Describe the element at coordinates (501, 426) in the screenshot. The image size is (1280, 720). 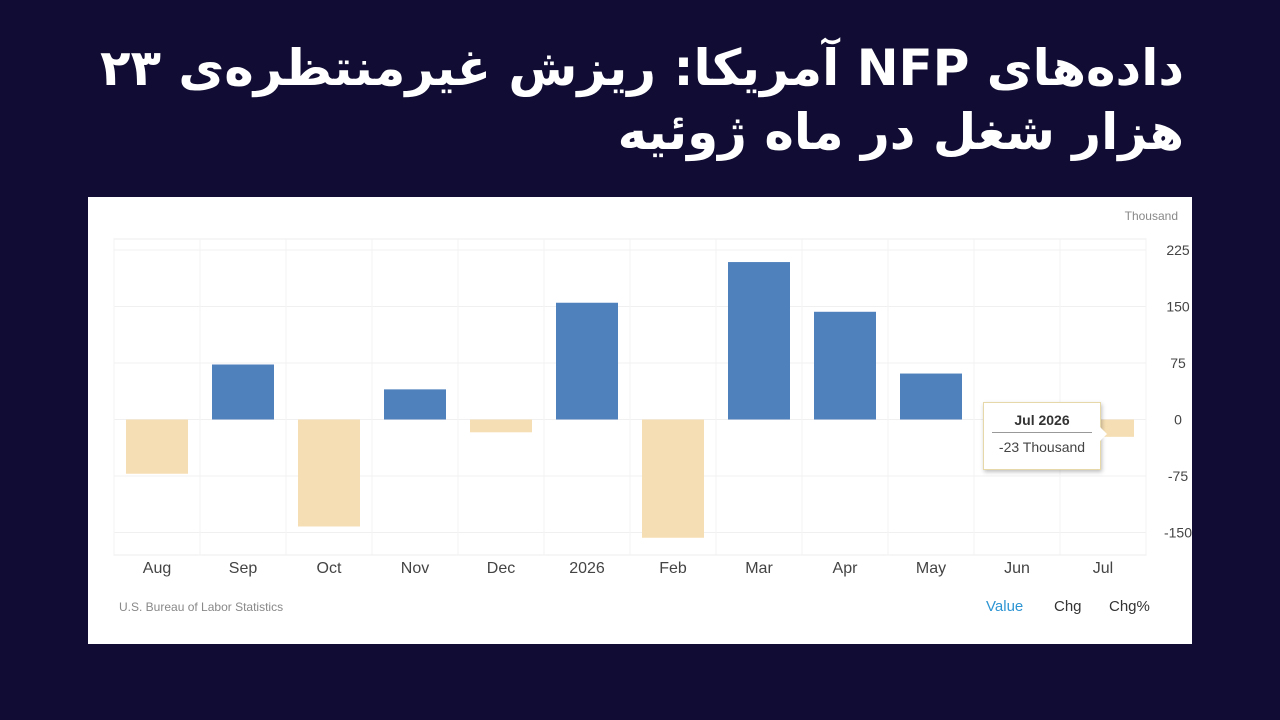
I see `bar-dec` at that location.